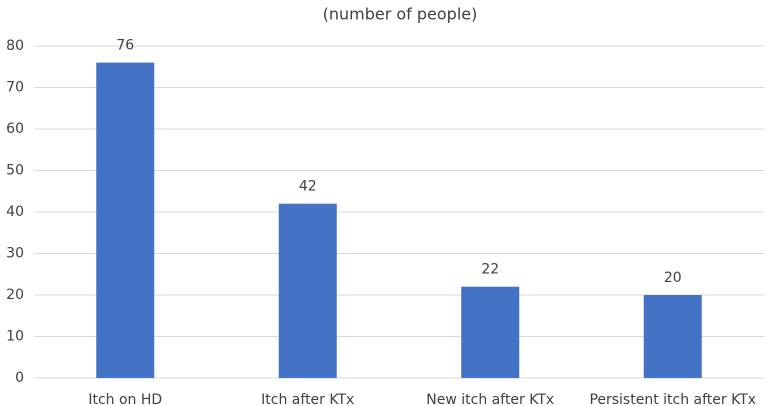  I want to click on x-tick-label: Persistent itch after KTx, so click(672, 399).